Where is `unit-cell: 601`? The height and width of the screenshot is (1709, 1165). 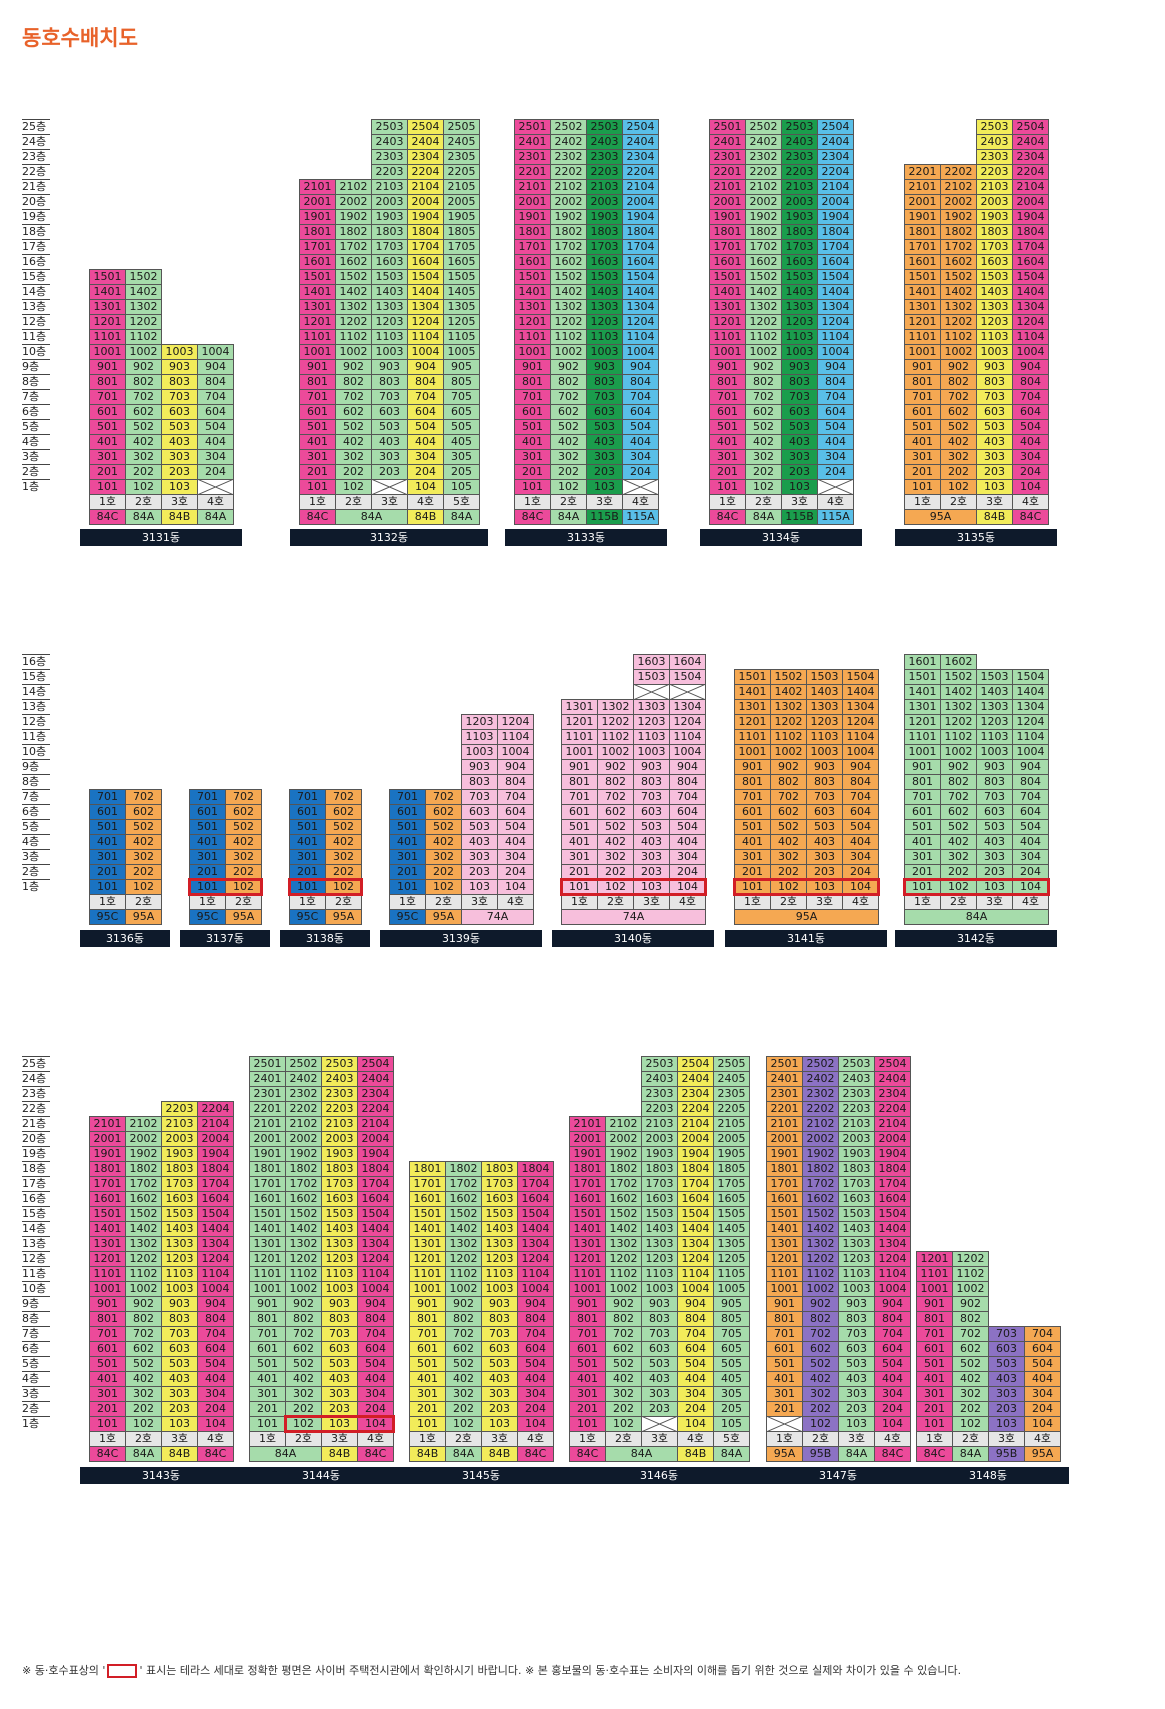 unit-cell: 601 is located at coordinates (317, 412).